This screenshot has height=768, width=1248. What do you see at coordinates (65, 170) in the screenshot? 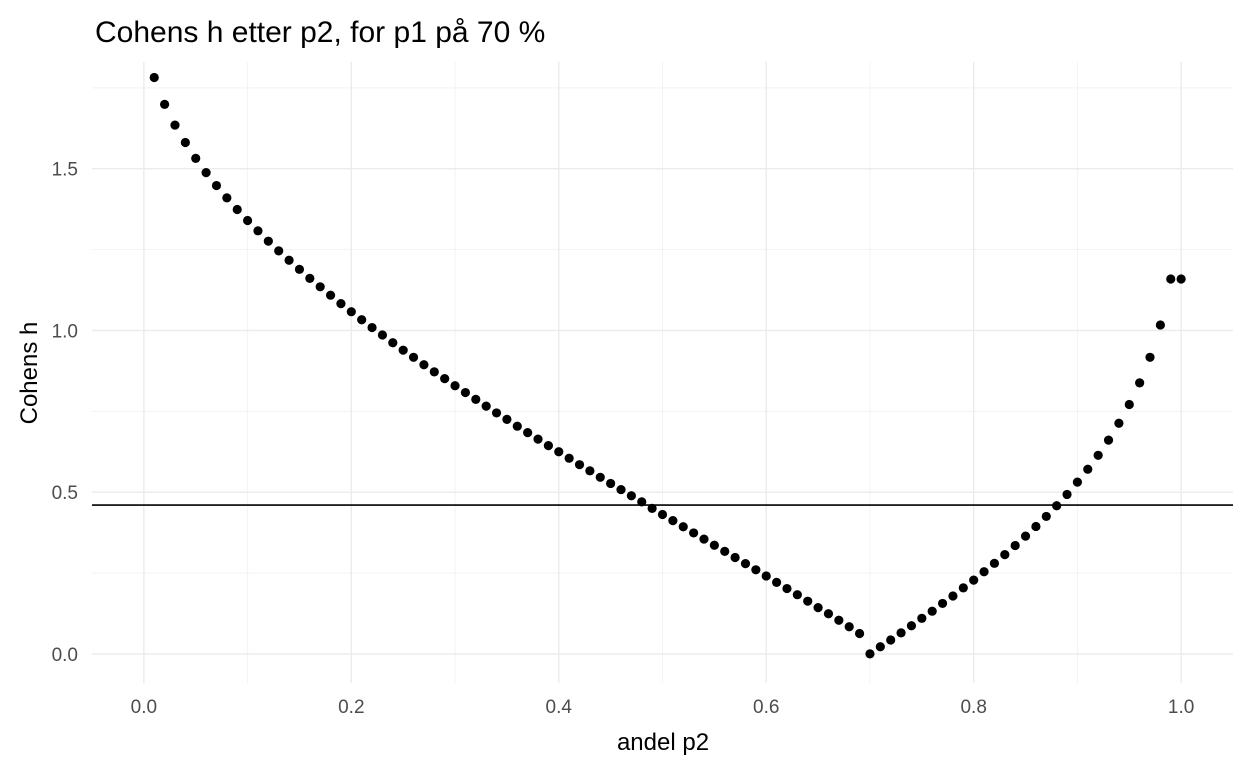
I see `y-tick-label: 1.5` at bounding box center [65, 170].